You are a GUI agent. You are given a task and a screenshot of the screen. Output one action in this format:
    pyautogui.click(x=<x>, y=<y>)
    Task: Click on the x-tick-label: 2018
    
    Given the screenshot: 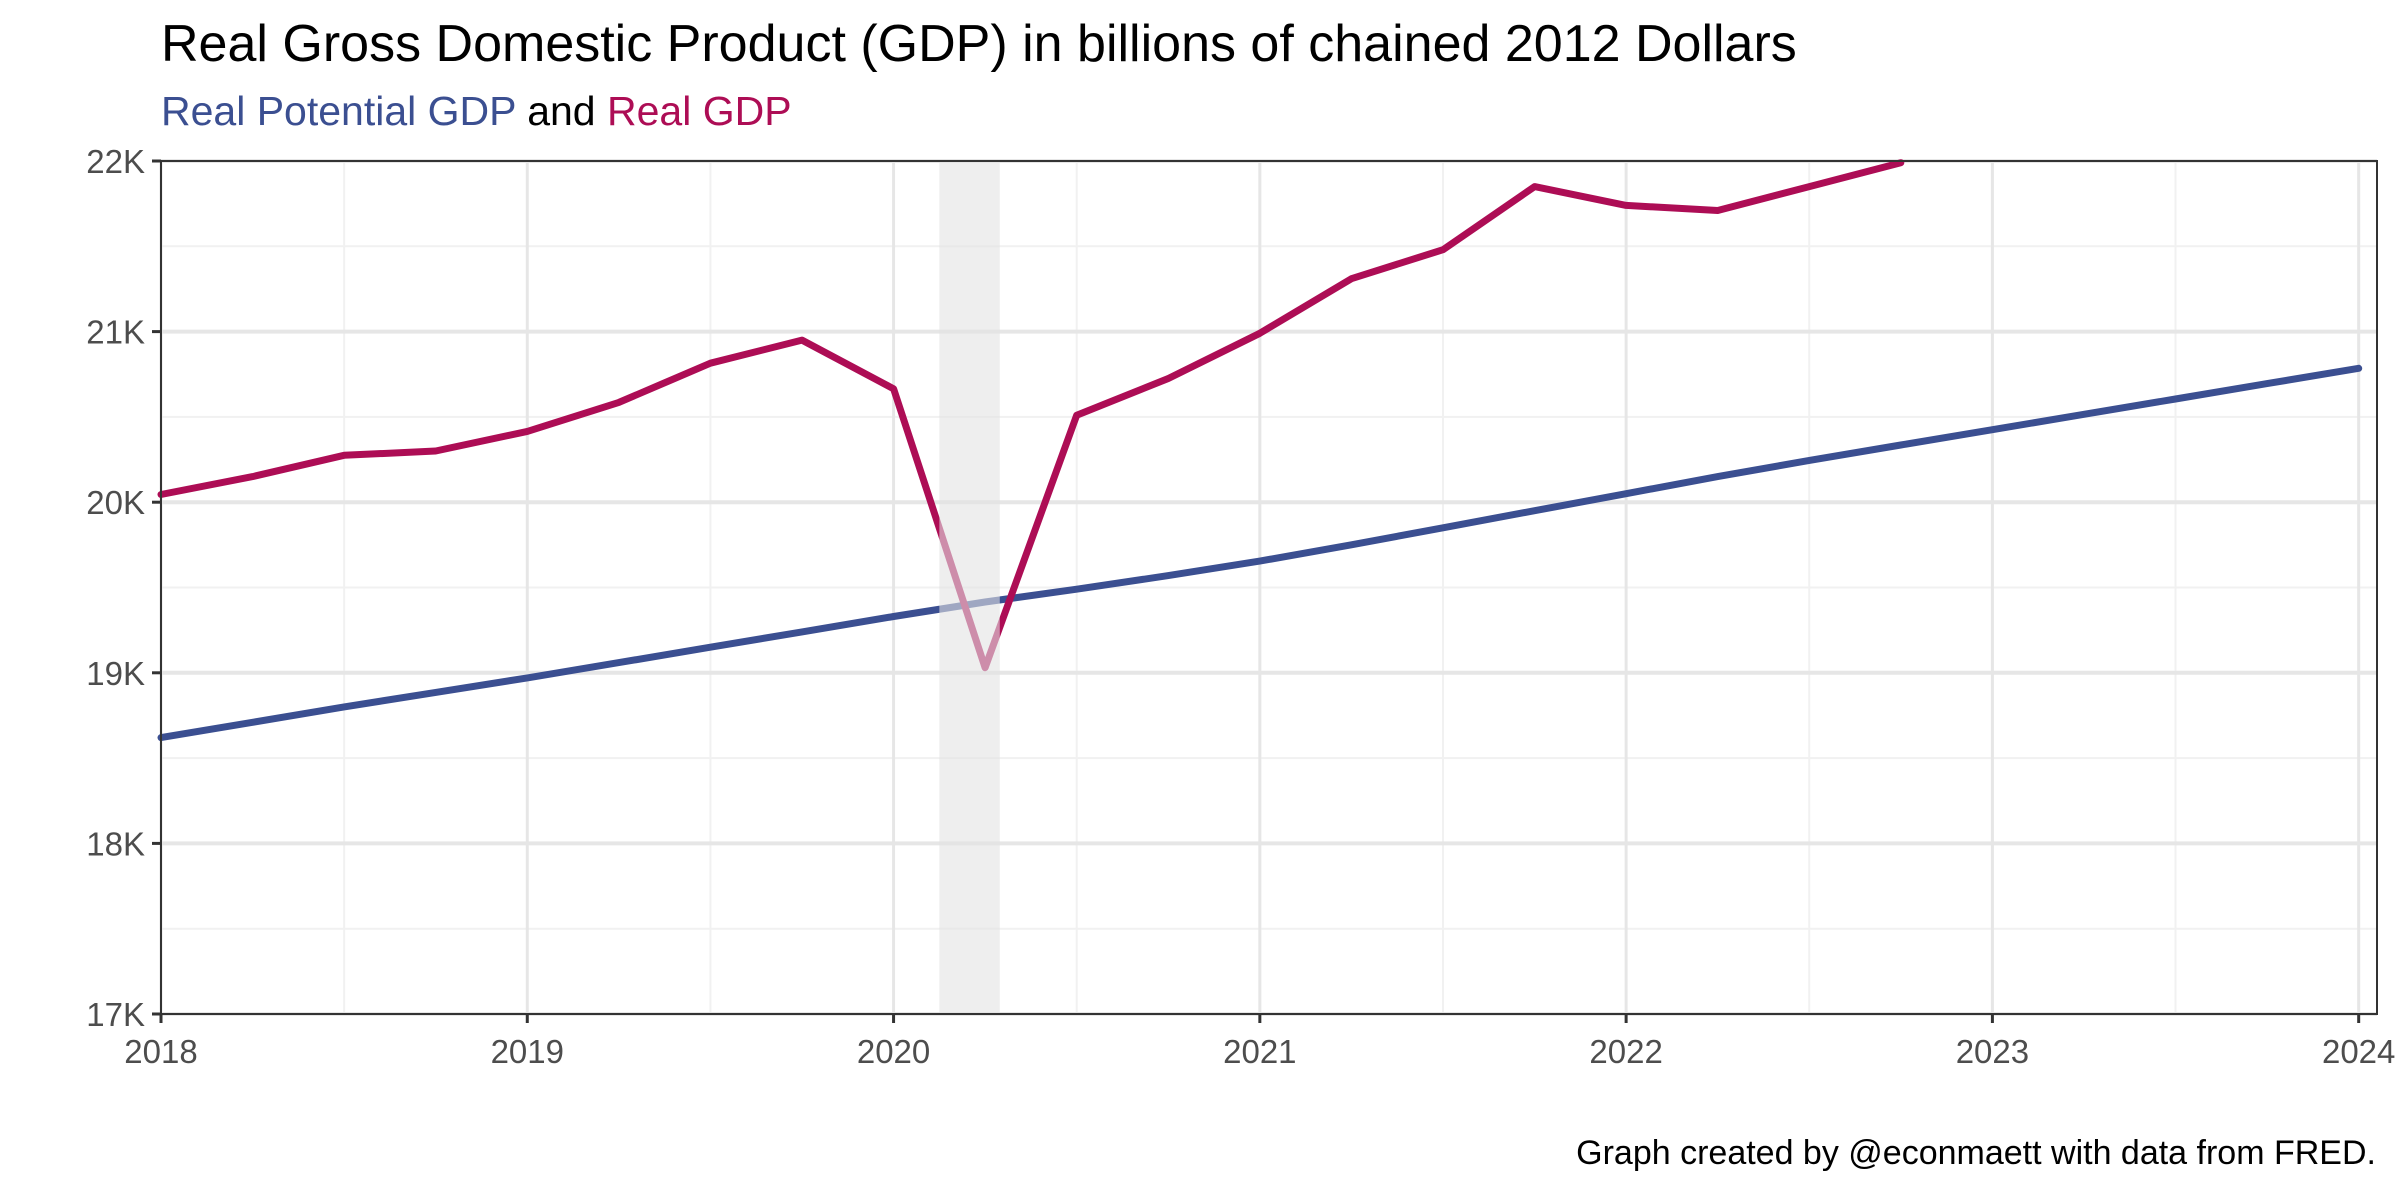 What is the action you would take?
    pyautogui.click(x=160, y=1051)
    